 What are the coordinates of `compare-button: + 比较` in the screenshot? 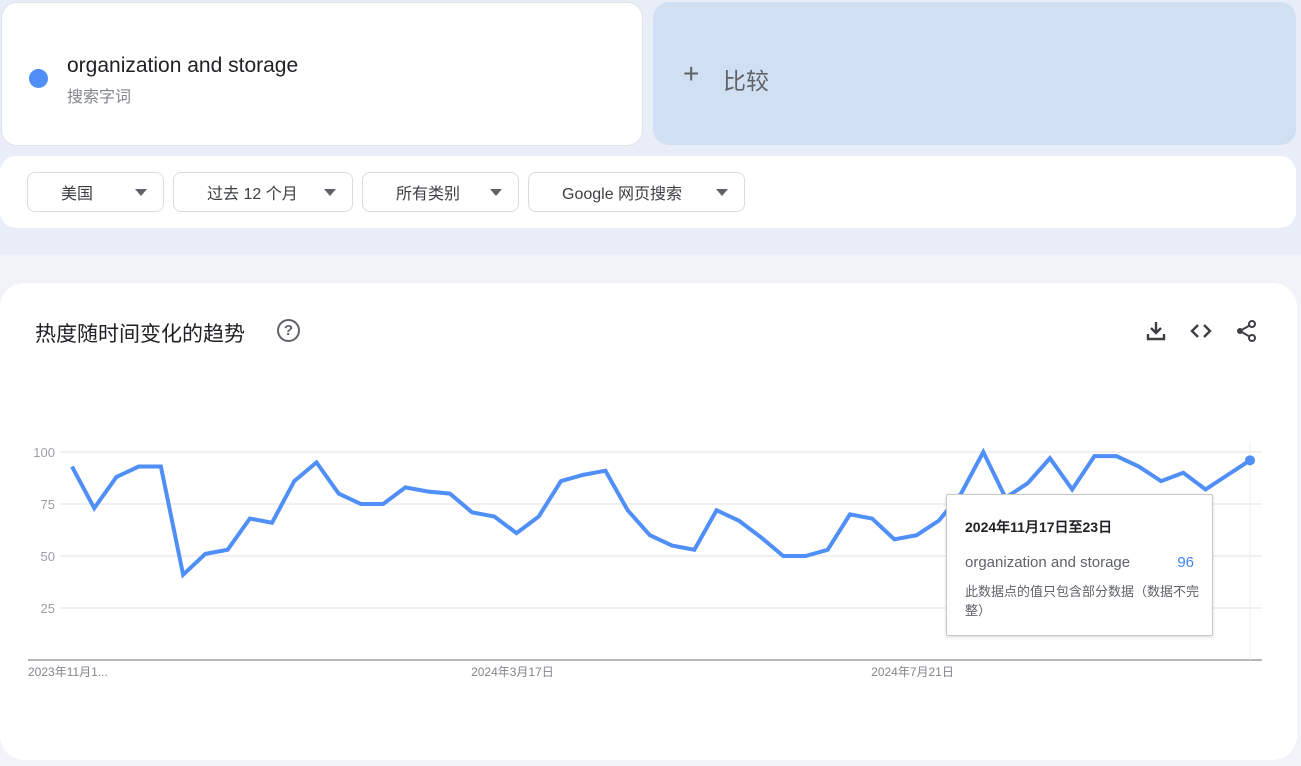 It's located at (974, 73).